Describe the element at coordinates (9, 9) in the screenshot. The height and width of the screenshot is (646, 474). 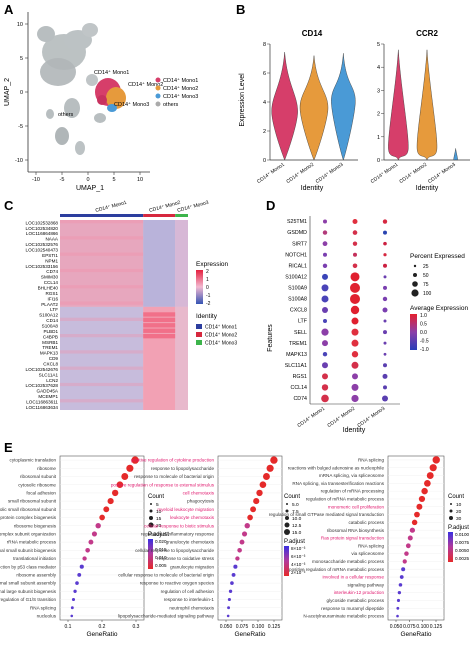
I see `panel-label-a: A` at that location.